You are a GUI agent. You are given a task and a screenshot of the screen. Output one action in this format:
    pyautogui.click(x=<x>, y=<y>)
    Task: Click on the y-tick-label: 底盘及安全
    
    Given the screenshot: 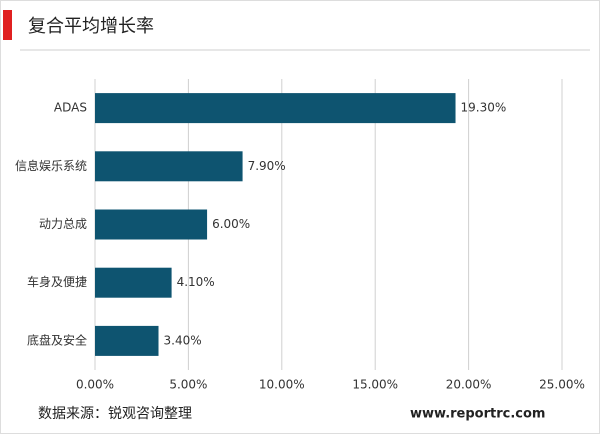 What is the action you would take?
    pyautogui.click(x=57, y=339)
    